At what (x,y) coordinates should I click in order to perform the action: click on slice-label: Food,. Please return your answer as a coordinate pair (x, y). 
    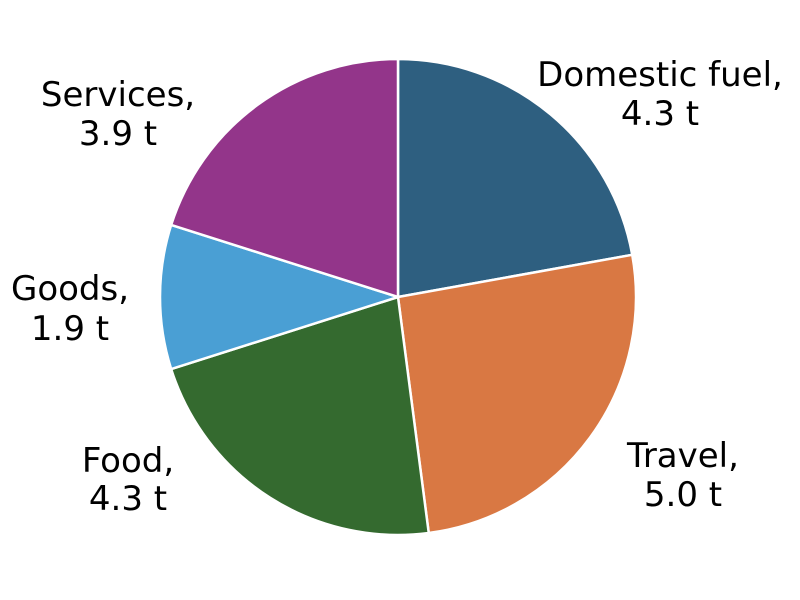
    Looking at the image, I should click on (128, 461).